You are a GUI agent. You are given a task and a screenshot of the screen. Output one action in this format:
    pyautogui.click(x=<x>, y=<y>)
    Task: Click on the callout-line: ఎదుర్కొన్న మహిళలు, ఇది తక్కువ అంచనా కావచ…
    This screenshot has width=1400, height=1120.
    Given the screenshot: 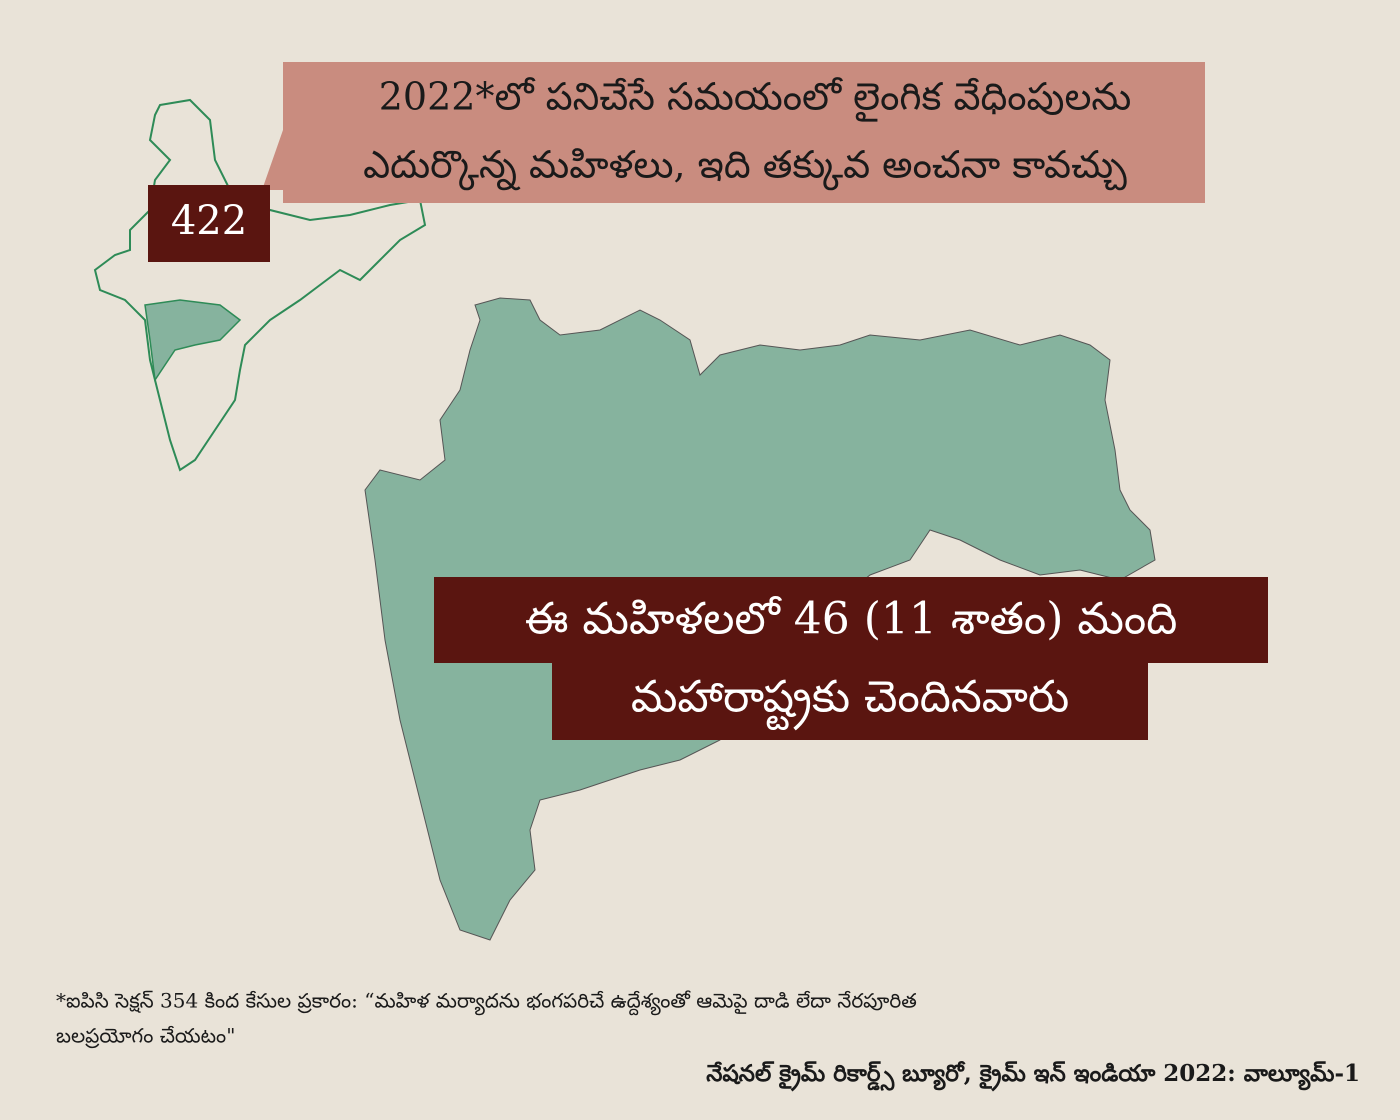 What is the action you would take?
    pyautogui.click(x=745, y=167)
    